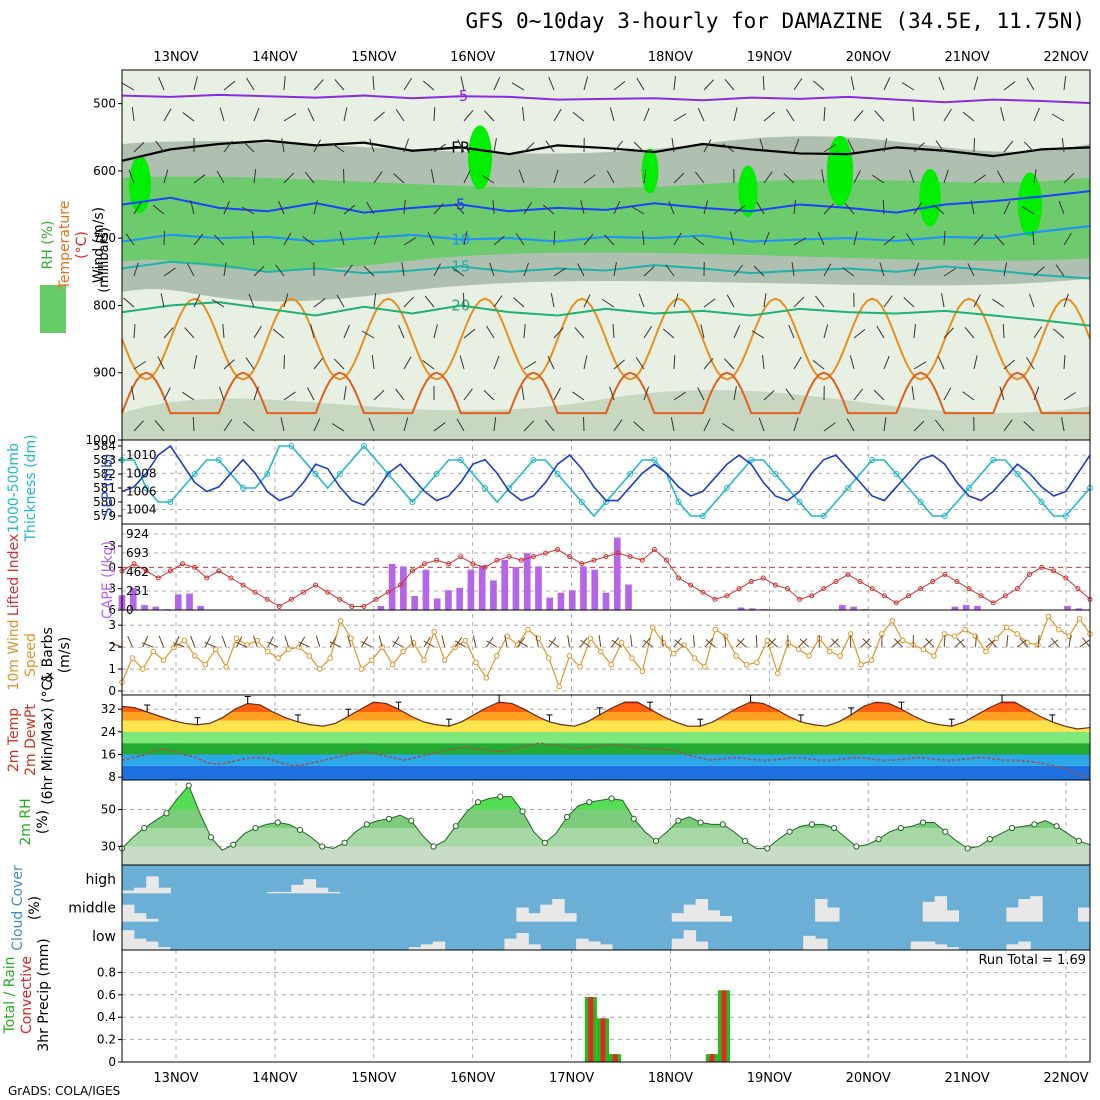 The width and height of the screenshot is (1100, 1100). Describe the element at coordinates (606, 741) in the screenshot. I see `temp-fill` at that location.